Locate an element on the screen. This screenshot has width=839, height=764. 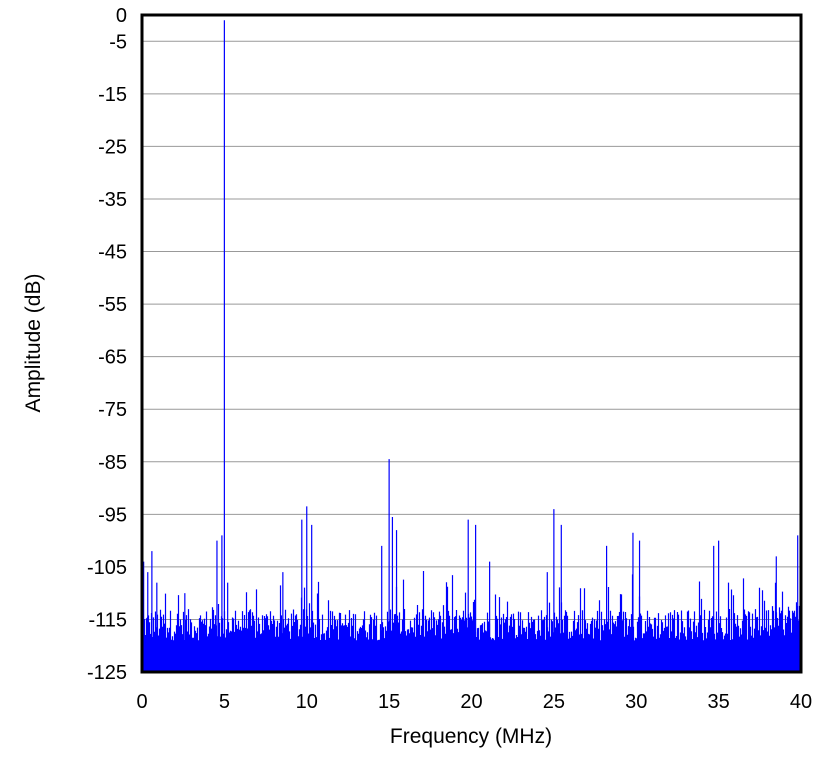
y-tick-label: 0 is located at coordinates (121, 16).